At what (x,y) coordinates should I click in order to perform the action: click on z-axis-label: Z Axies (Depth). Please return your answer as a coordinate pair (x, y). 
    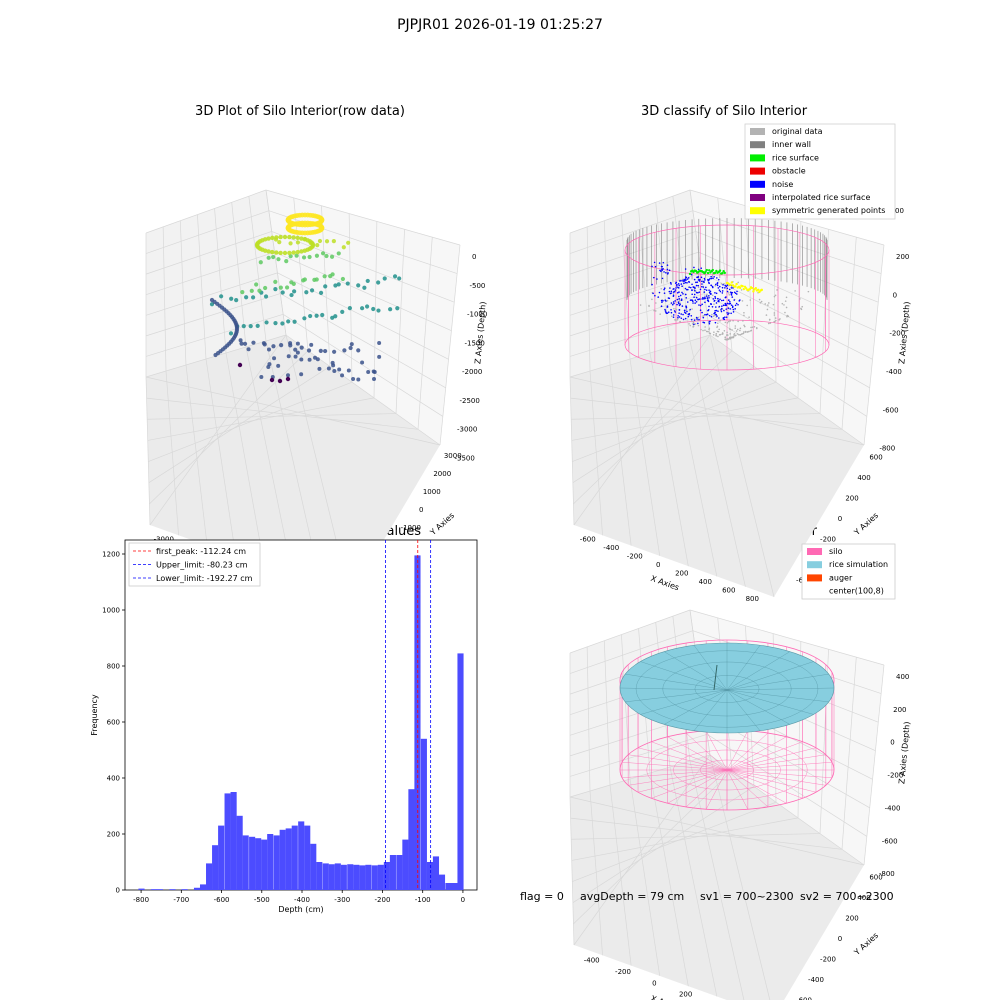
    Looking at the image, I should click on (904, 332).